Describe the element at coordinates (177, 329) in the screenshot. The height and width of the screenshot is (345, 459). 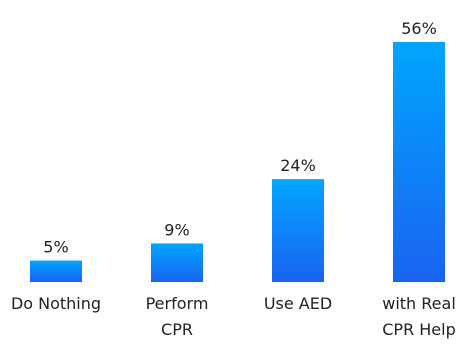
I see `category-label-1-line-1: CPR` at that location.